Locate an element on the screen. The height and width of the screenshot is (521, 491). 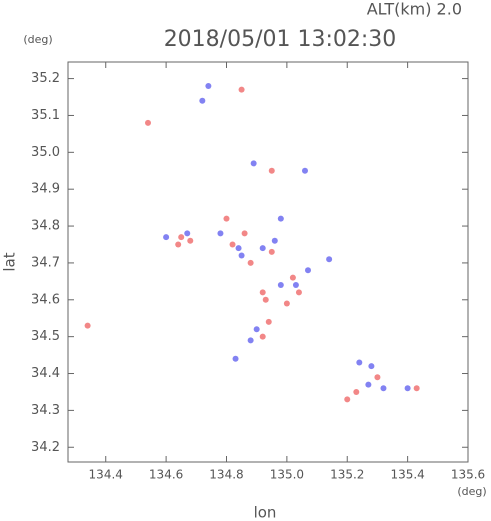
x-tick-label: 135.2 is located at coordinates (347, 475).